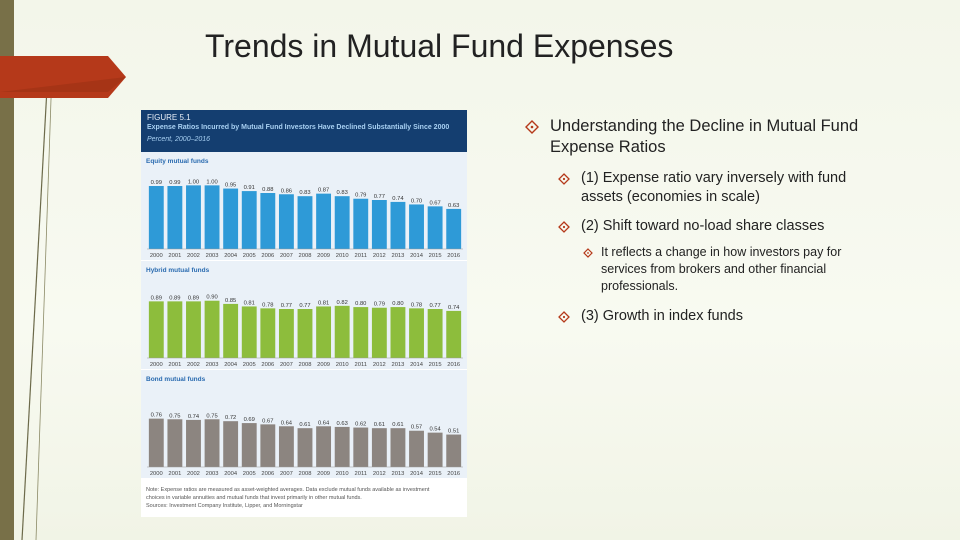 The image size is (960, 540). Describe the element at coordinates (398, 199) in the screenshot. I see `equity-value-label: 0.74` at that location.